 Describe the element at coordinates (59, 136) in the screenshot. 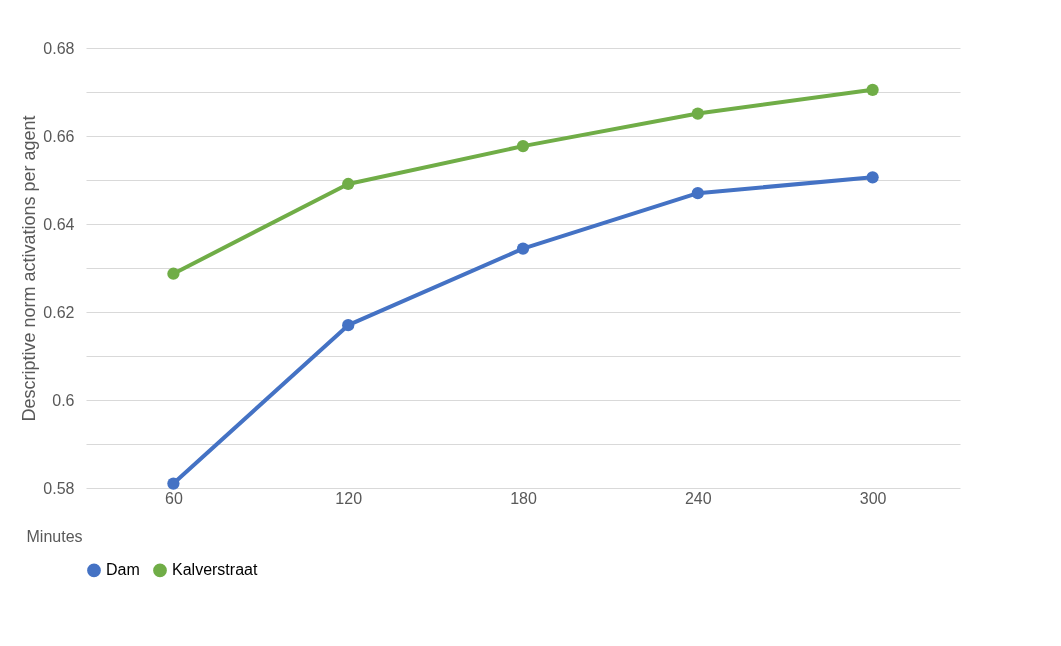

I see `y-tick-label: 0.66` at that location.